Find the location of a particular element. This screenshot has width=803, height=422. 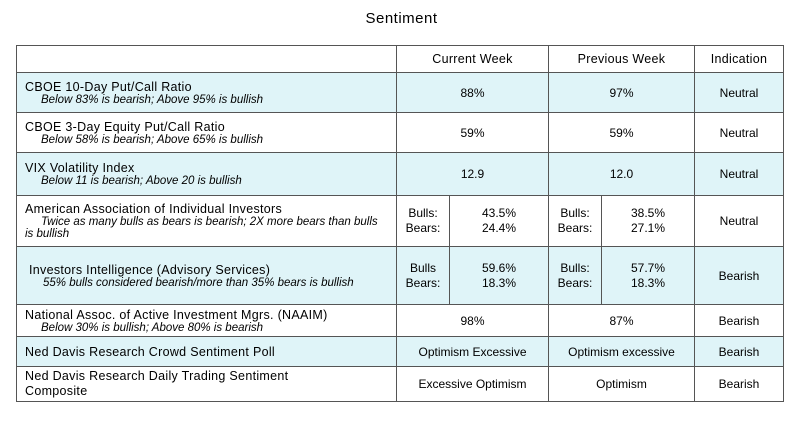

bulls-label: Bulls is located at coordinates (422, 267).